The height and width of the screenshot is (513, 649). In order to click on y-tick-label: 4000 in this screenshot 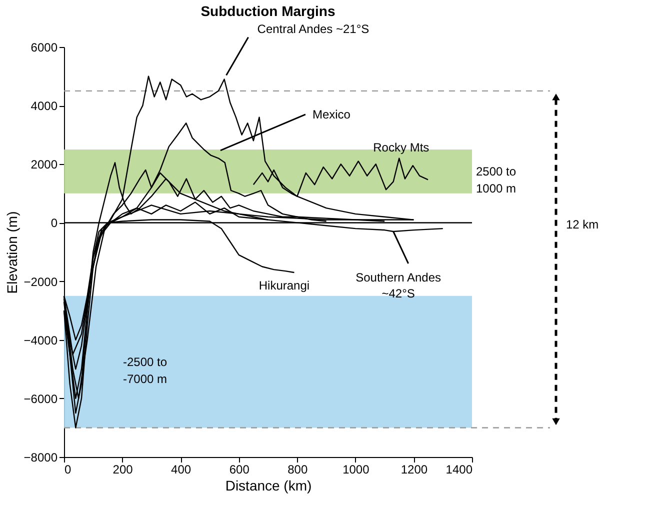, I will do `click(44, 106)`.